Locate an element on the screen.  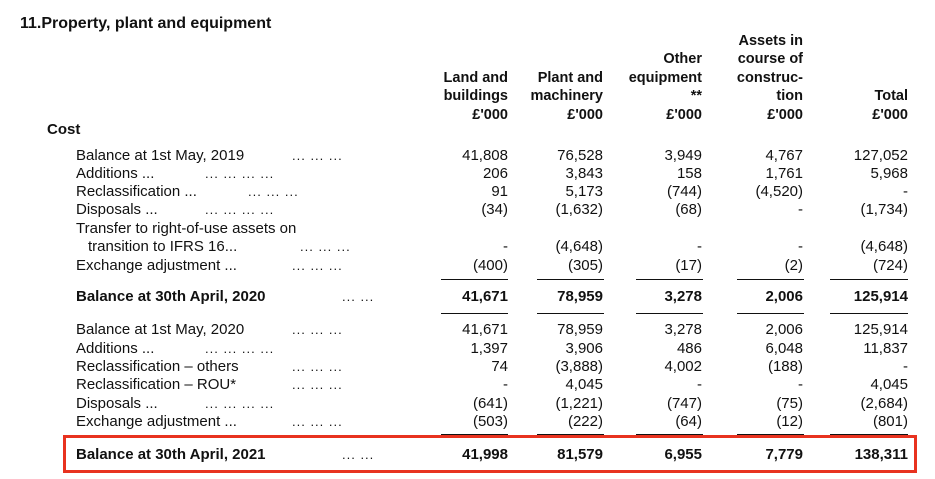
cell-assets-in-course: - is located at coordinates (800, 384).